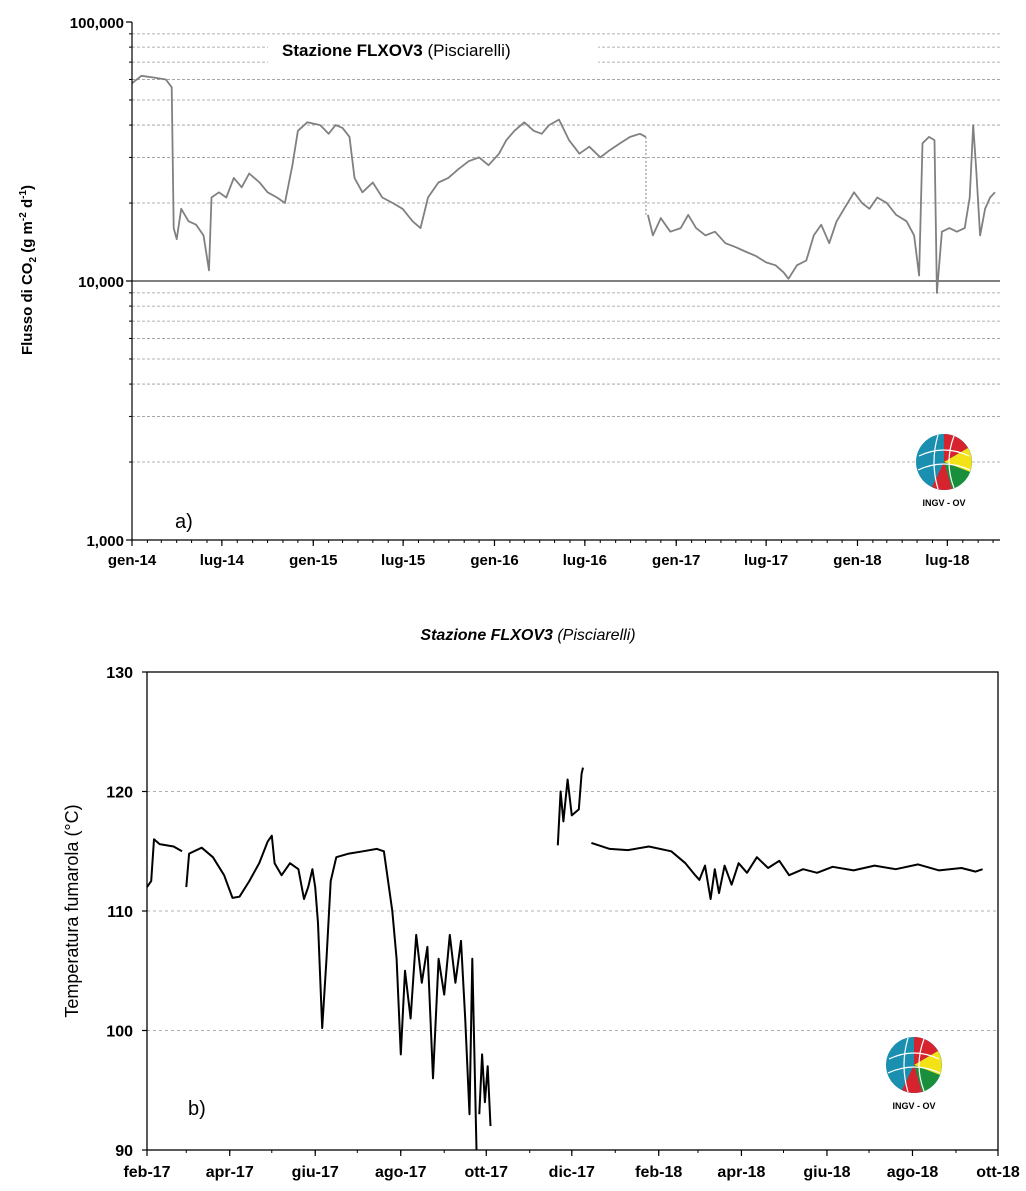  Describe the element at coordinates (658, 1172) in the screenshot. I see `chart-b-x-tick-label: feb-18` at that location.